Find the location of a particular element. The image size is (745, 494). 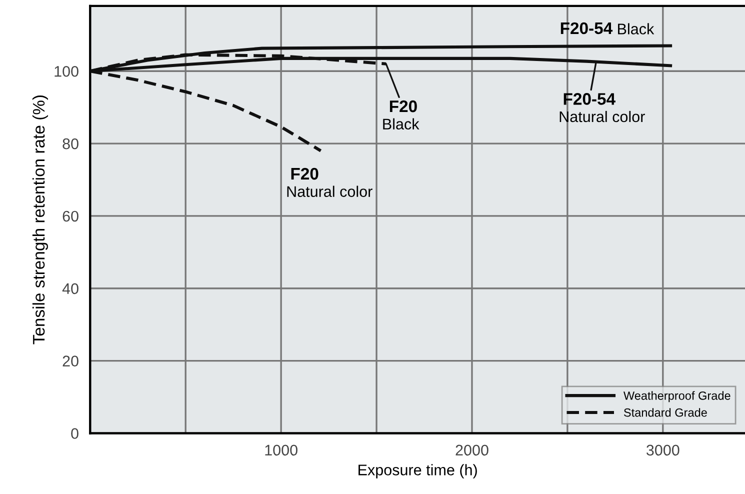

y-tick-label: 60 is located at coordinates (70, 216).